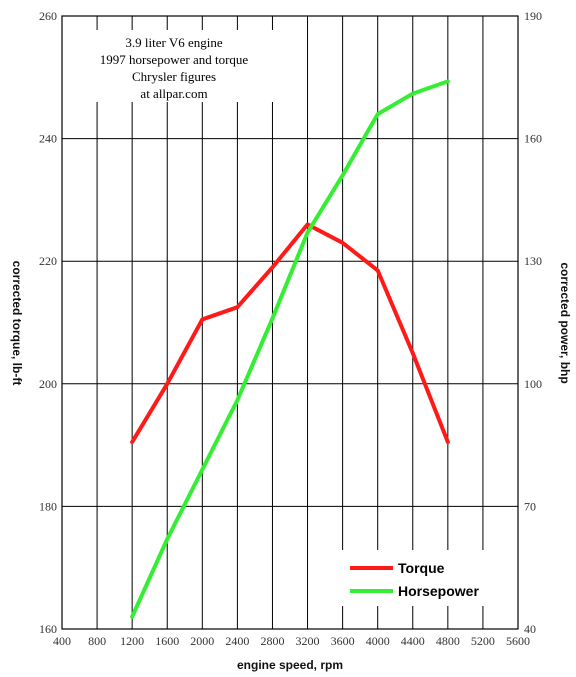 Image resolution: width=576 pixels, height=677 pixels. I want to click on left-tick-label: 160, so click(48, 629).